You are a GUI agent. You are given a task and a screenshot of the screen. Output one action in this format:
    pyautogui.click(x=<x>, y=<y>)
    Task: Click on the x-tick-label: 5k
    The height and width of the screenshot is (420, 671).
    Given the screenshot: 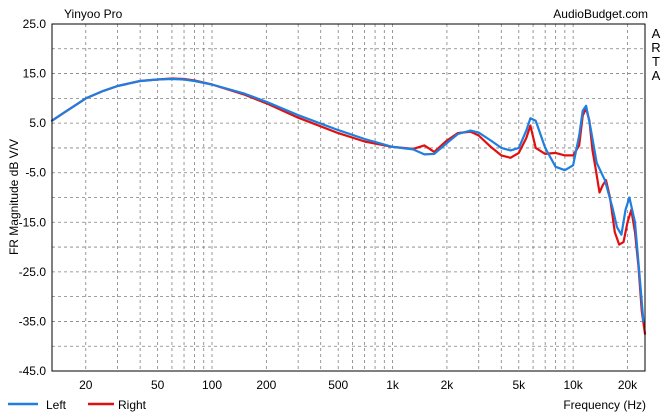 What is the action you would take?
    pyautogui.click(x=519, y=385)
    